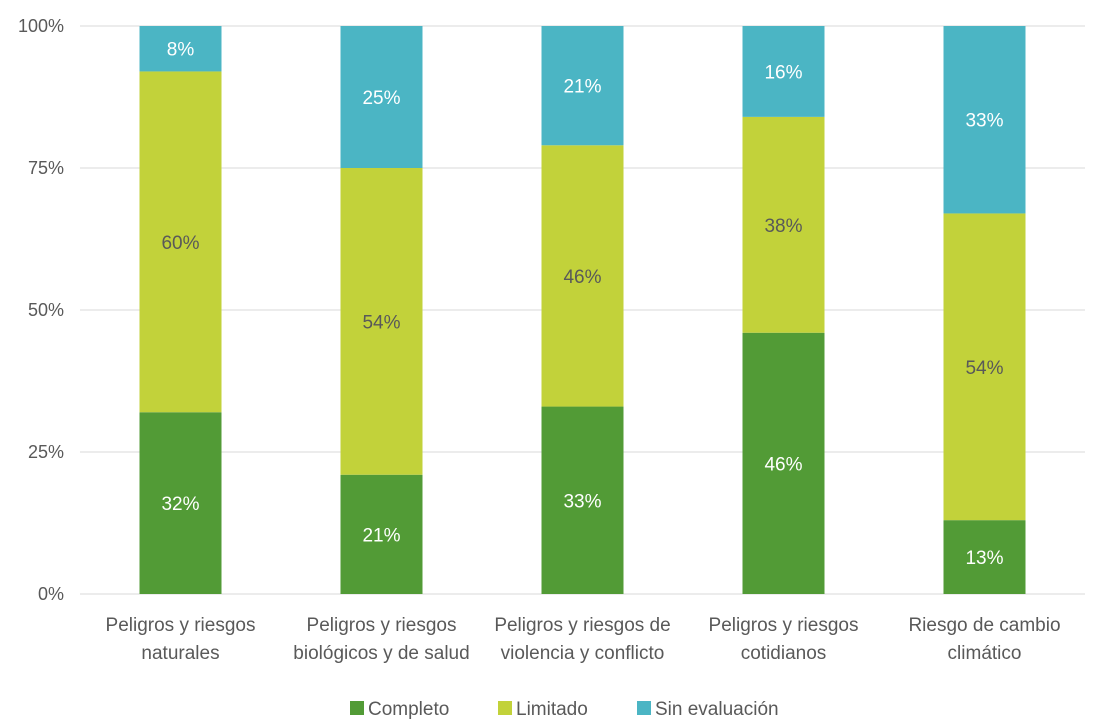 This screenshot has height=720, width=1098. What do you see at coordinates (381, 653) in the screenshot?
I see `category-label: biológicos y de salud` at bounding box center [381, 653].